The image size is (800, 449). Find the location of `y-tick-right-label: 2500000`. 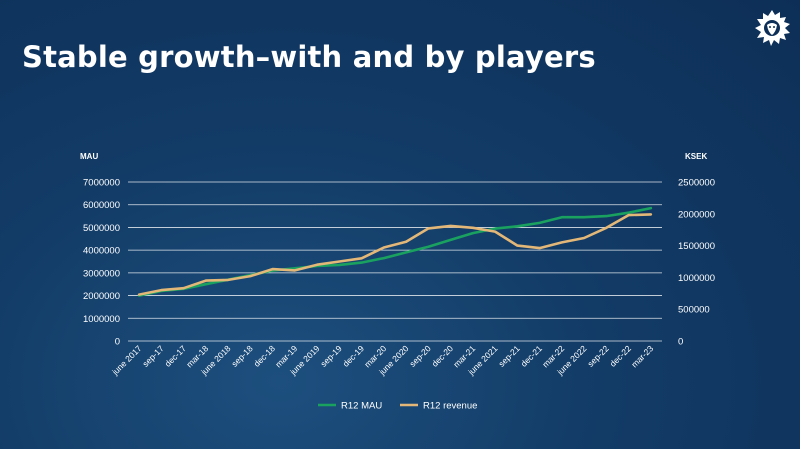

y-tick-right-label: 2500000 is located at coordinates (696, 183).